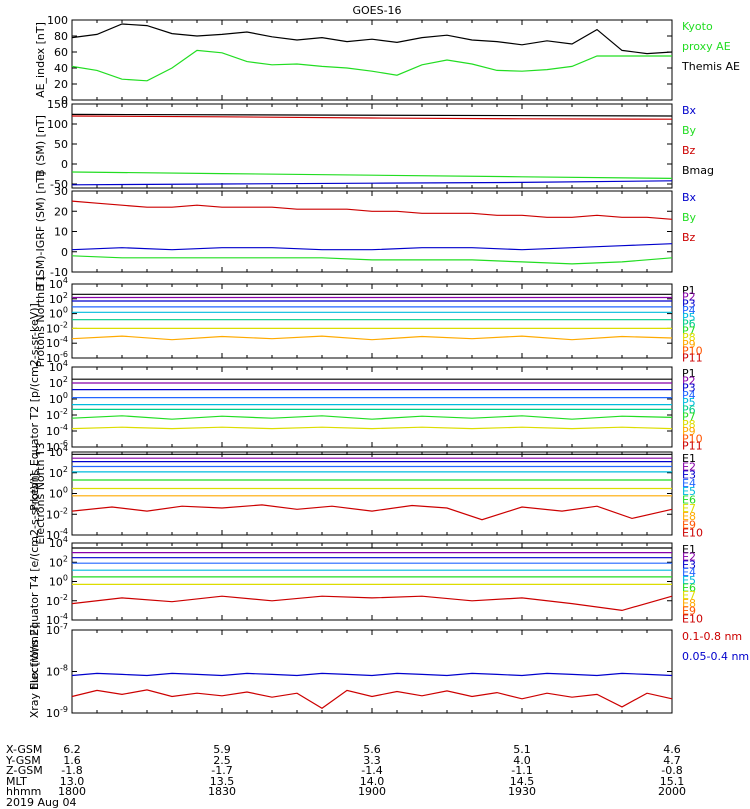 The image size is (750, 809). Describe the element at coordinates (372, 247) in the screenshot. I see `series-bx` at that location.